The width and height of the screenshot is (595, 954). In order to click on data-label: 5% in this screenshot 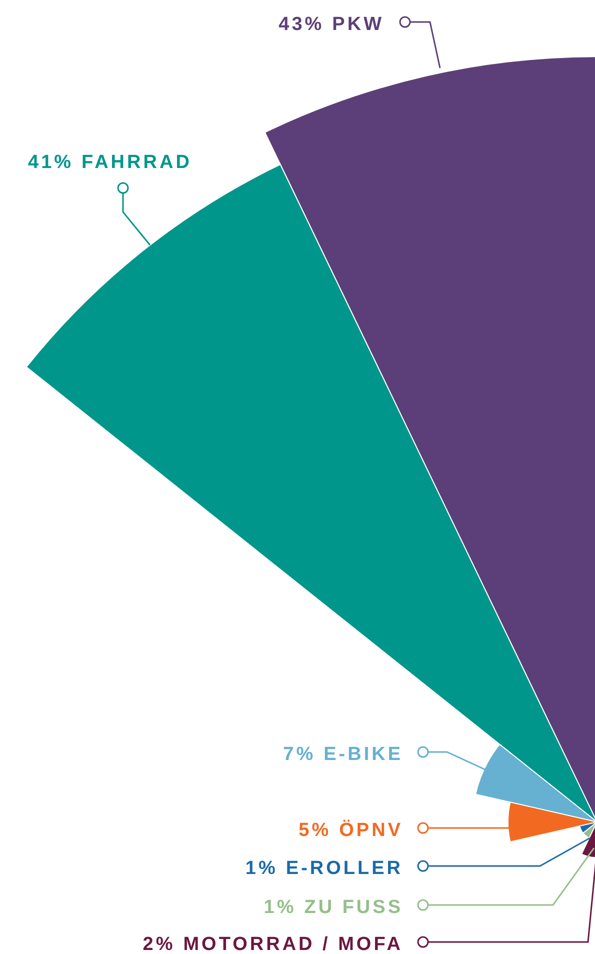, I will do `click(315, 830)`.